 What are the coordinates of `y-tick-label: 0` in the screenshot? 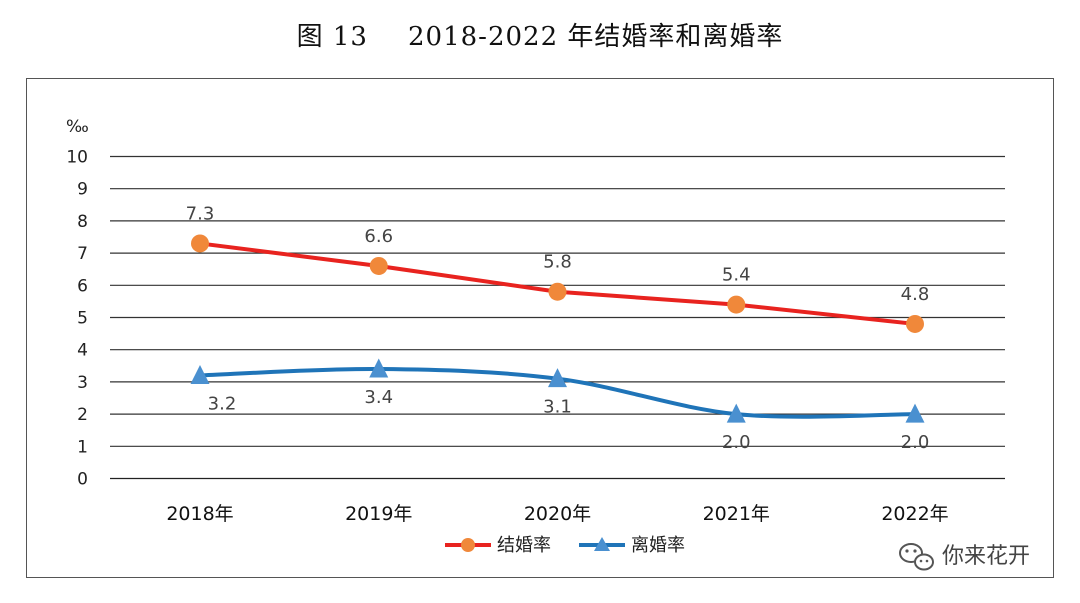 It's located at (82, 480).